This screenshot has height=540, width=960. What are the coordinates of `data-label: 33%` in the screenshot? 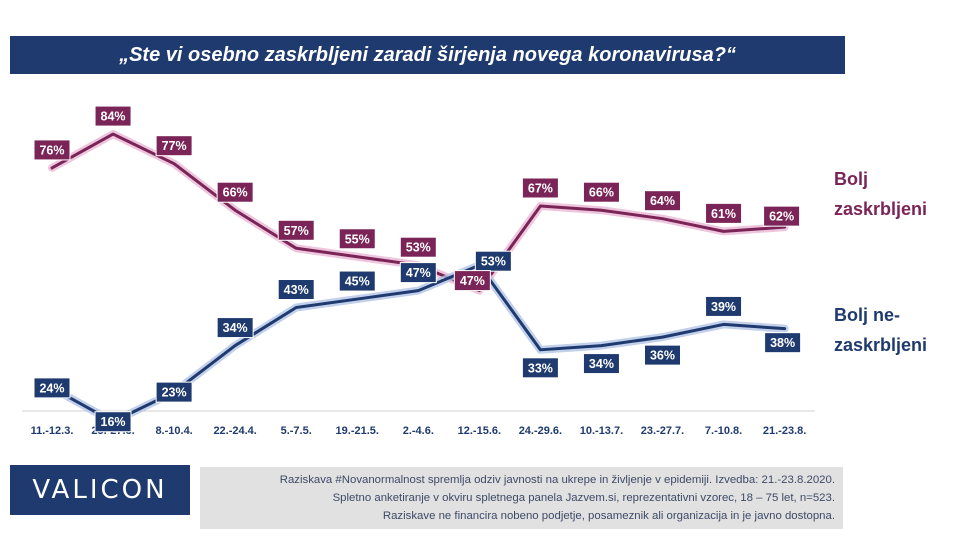 It's located at (540, 368).